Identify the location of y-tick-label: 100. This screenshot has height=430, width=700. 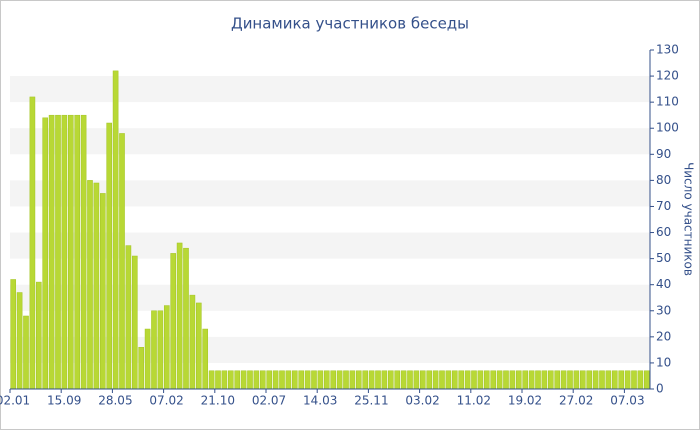
(667, 128).